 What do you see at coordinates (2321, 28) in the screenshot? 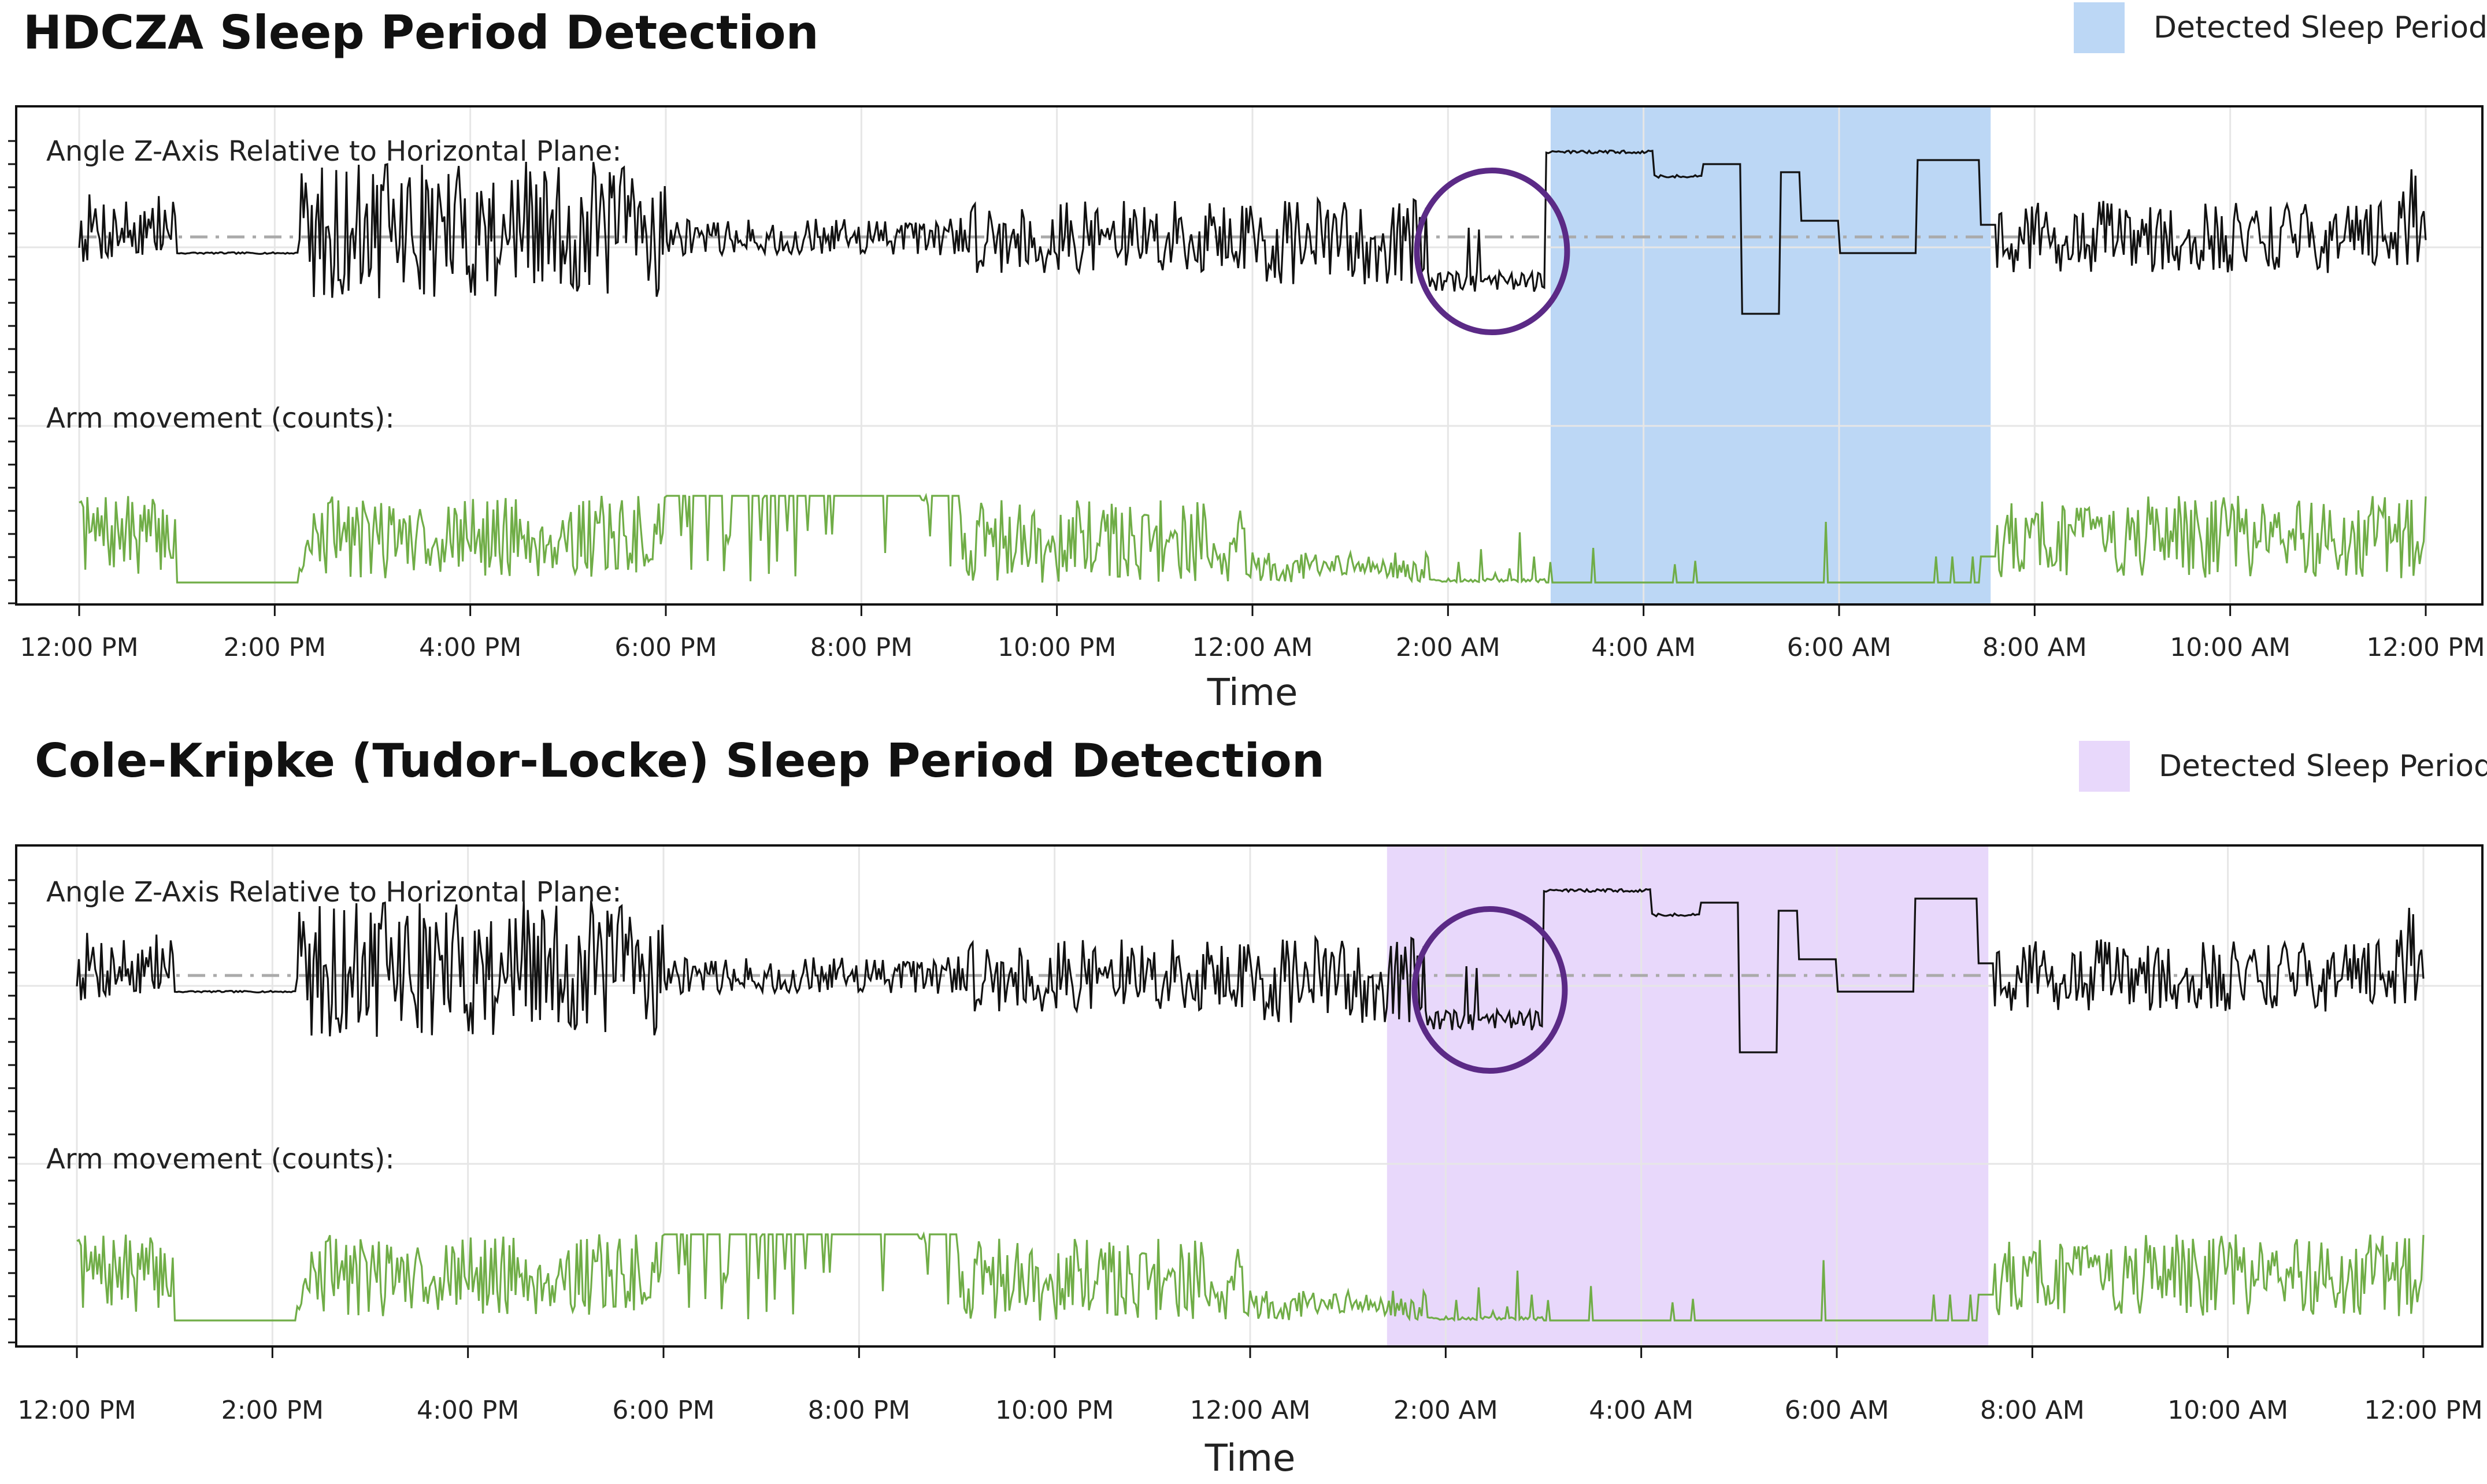
I see `panel-1-legend-label: Detected Sleep Period` at bounding box center [2321, 28].